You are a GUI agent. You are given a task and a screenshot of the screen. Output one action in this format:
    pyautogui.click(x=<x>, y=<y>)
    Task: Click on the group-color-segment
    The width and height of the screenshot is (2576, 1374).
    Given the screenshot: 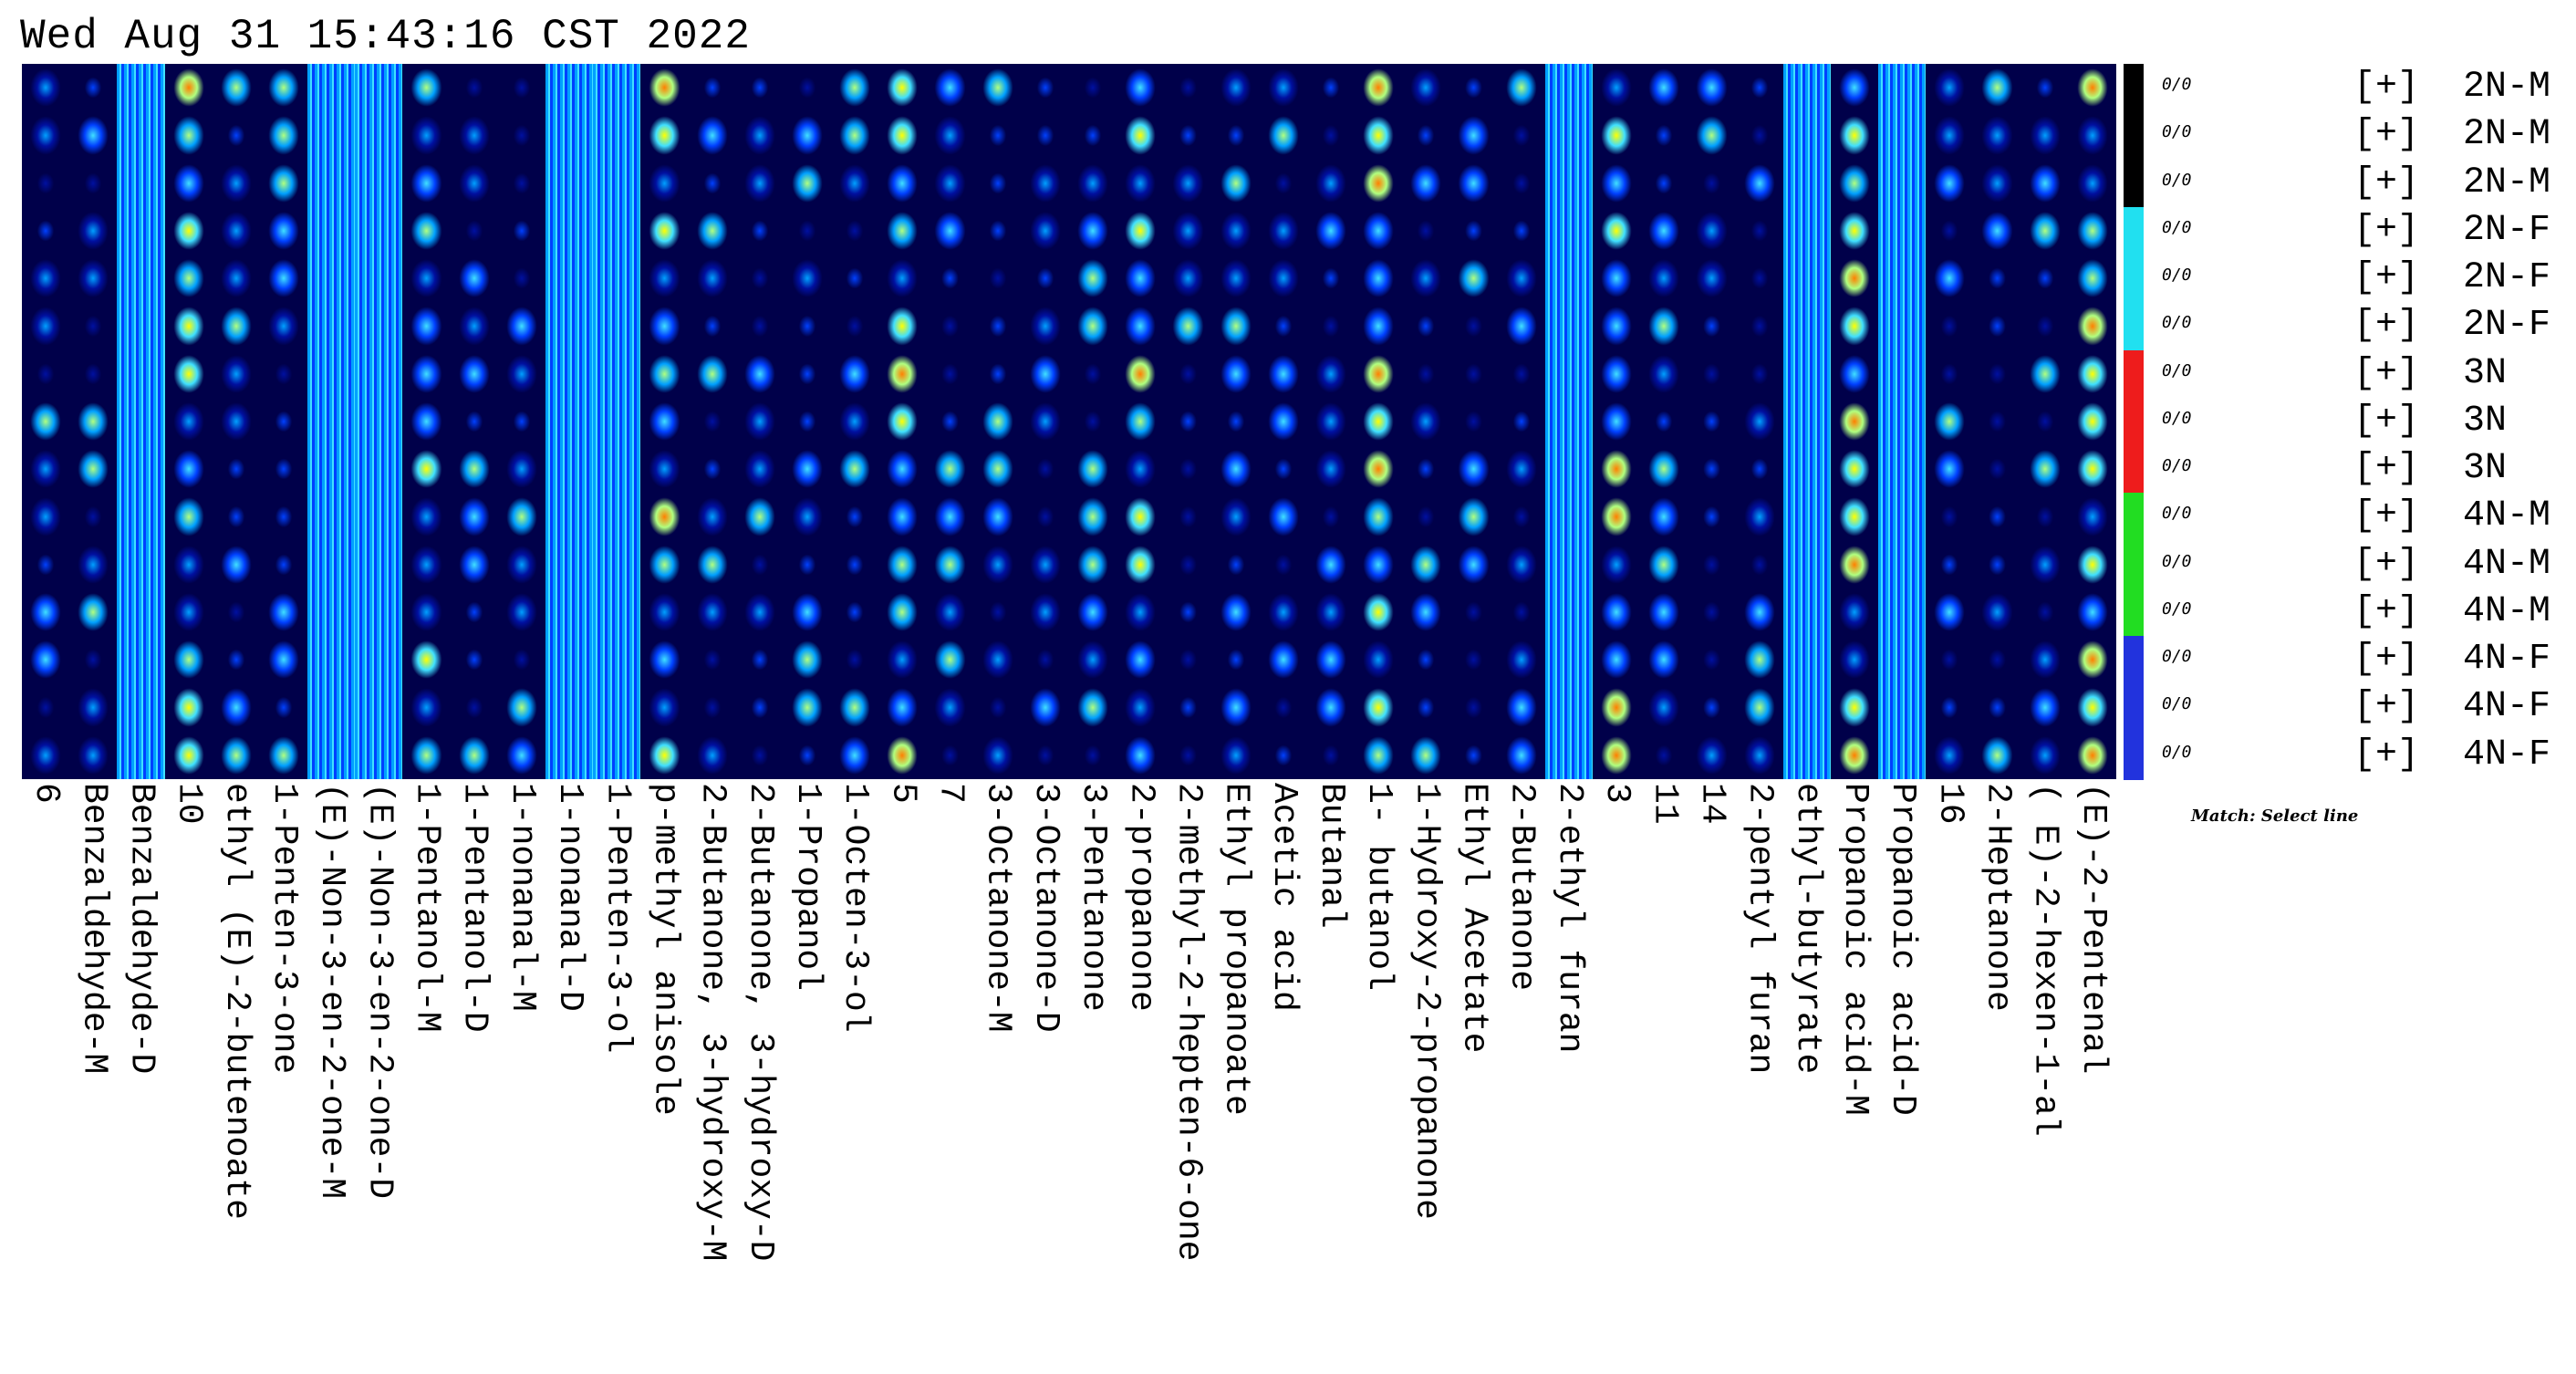 What is the action you would take?
    pyautogui.click(x=2134, y=88)
    